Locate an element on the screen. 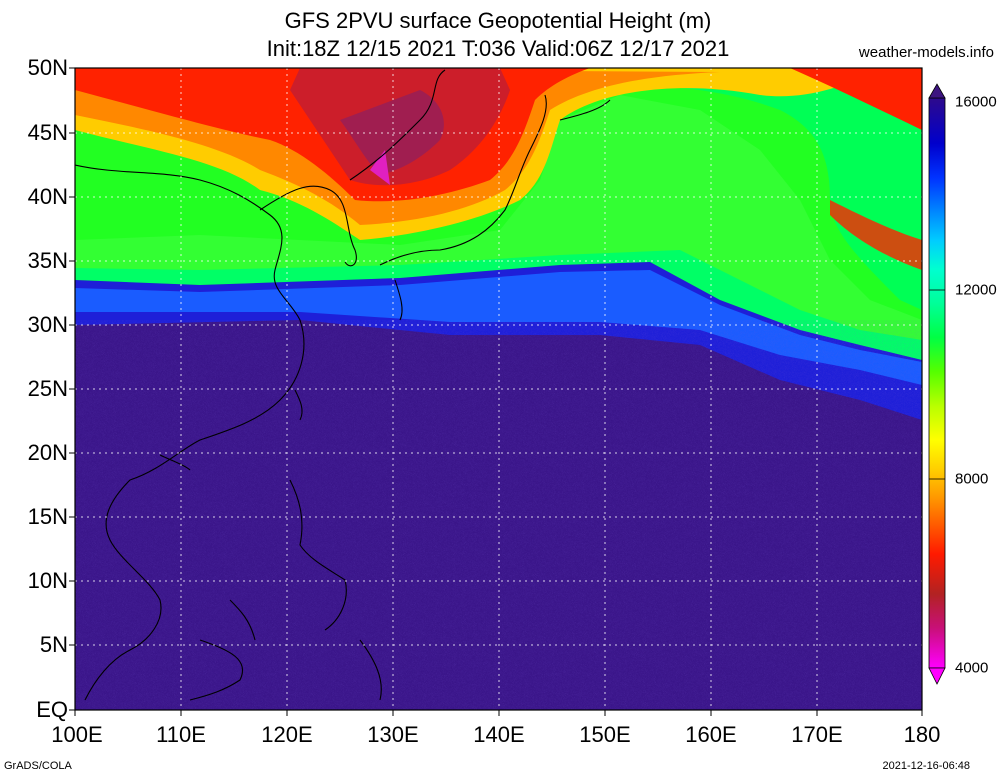 Image resolution: width=1000 pixels, height=779 pixels. chart-title: GFS 2PVU surface Geopotential Height (m) is located at coordinates (498, 20).